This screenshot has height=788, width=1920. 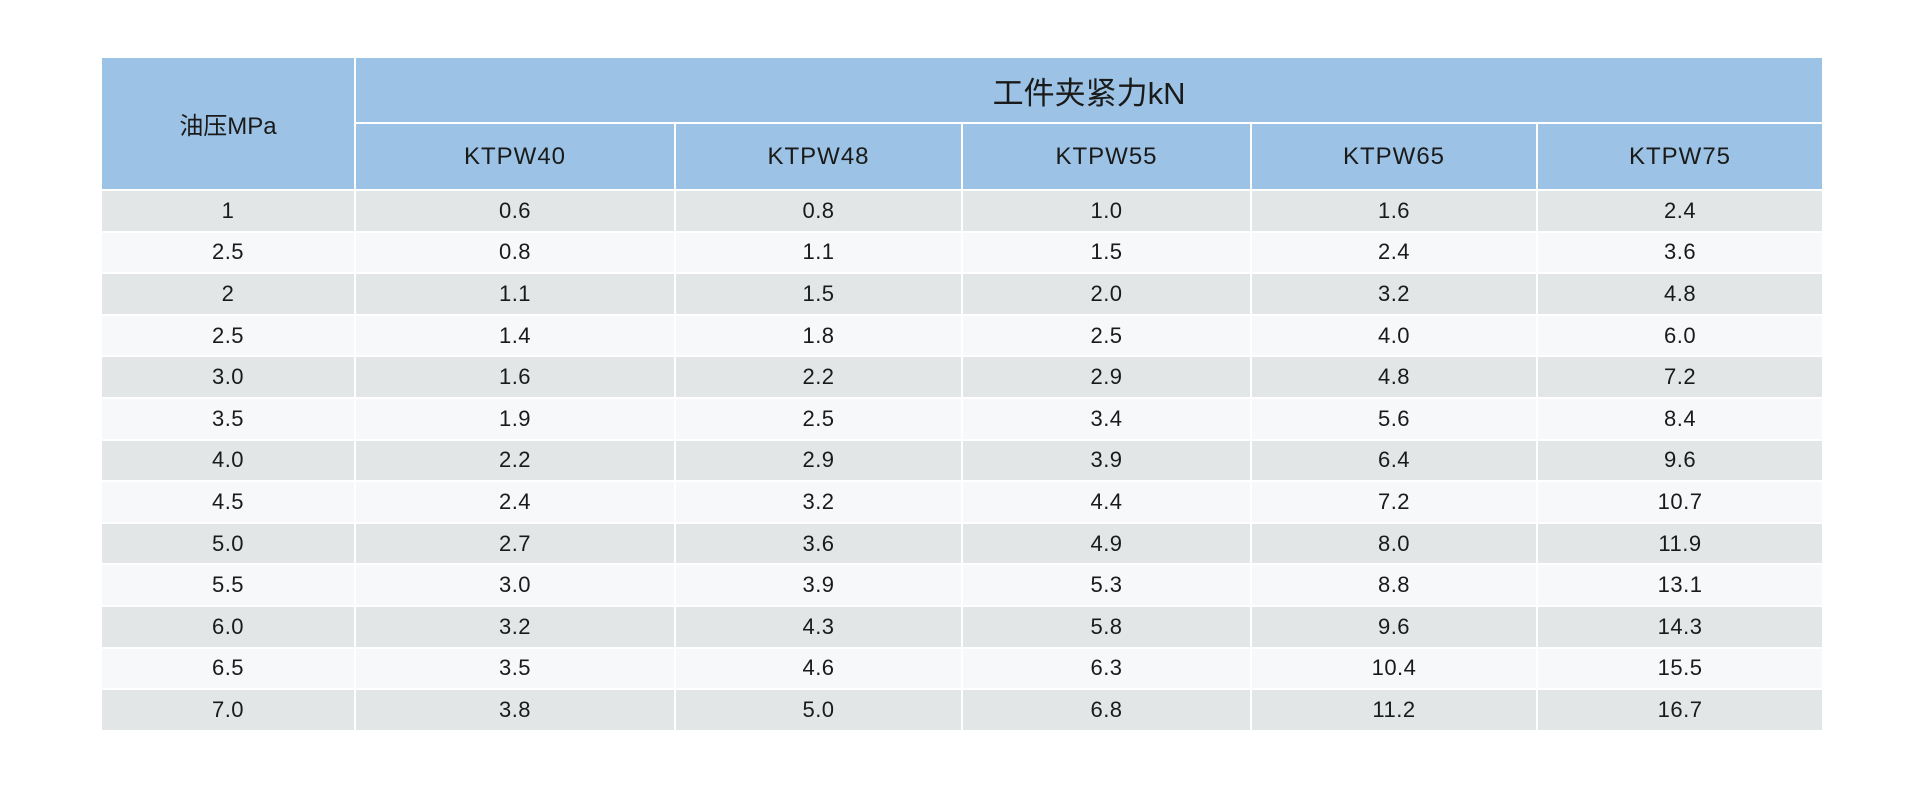 What do you see at coordinates (515, 156) in the screenshot?
I see `model-header-ktpw40: KTPW40` at bounding box center [515, 156].